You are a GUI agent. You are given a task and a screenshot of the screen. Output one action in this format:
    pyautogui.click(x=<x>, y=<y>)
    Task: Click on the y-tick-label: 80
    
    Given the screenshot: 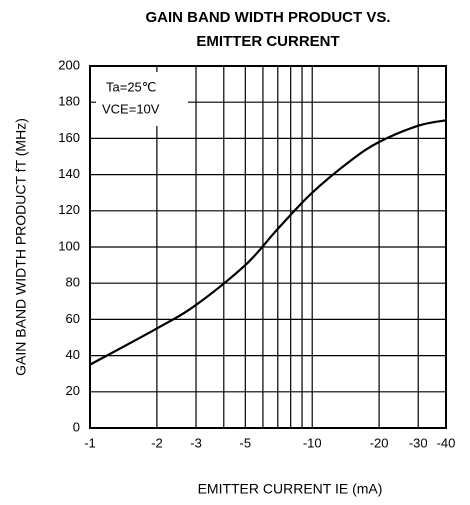 What is the action you would take?
    pyautogui.click(x=73, y=282)
    